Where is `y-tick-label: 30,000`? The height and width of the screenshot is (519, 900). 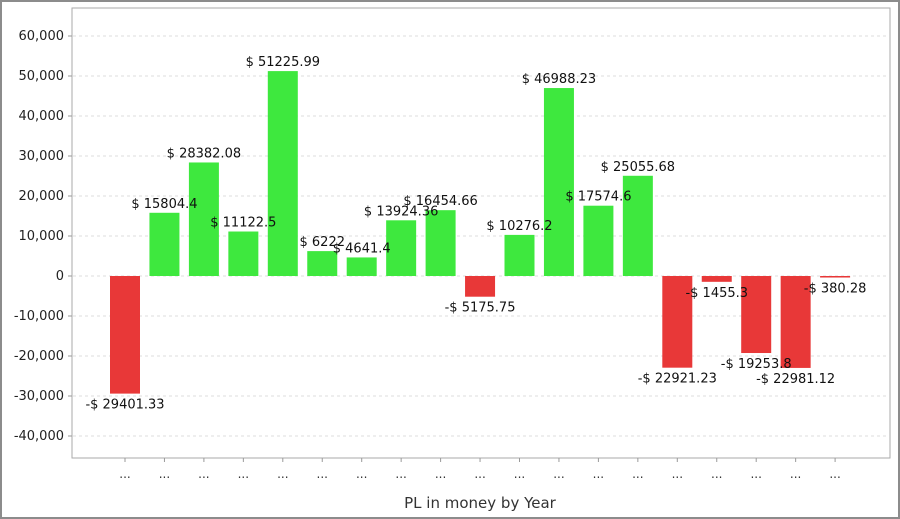 y-tick-label: 30,000 is located at coordinates (42, 156).